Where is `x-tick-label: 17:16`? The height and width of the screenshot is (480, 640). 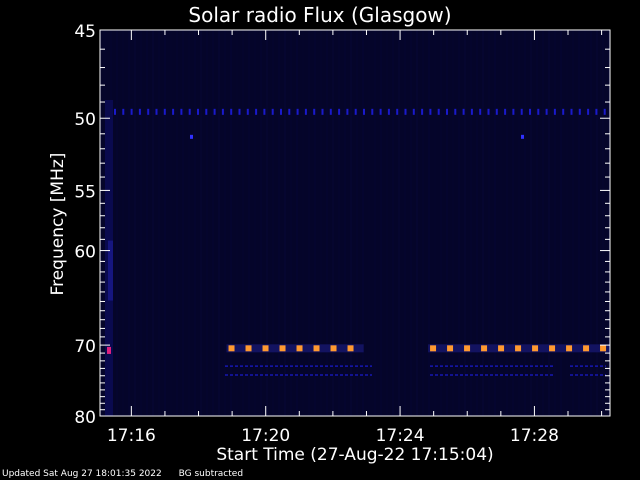
x-tick-label: 17:16 is located at coordinates (131, 436).